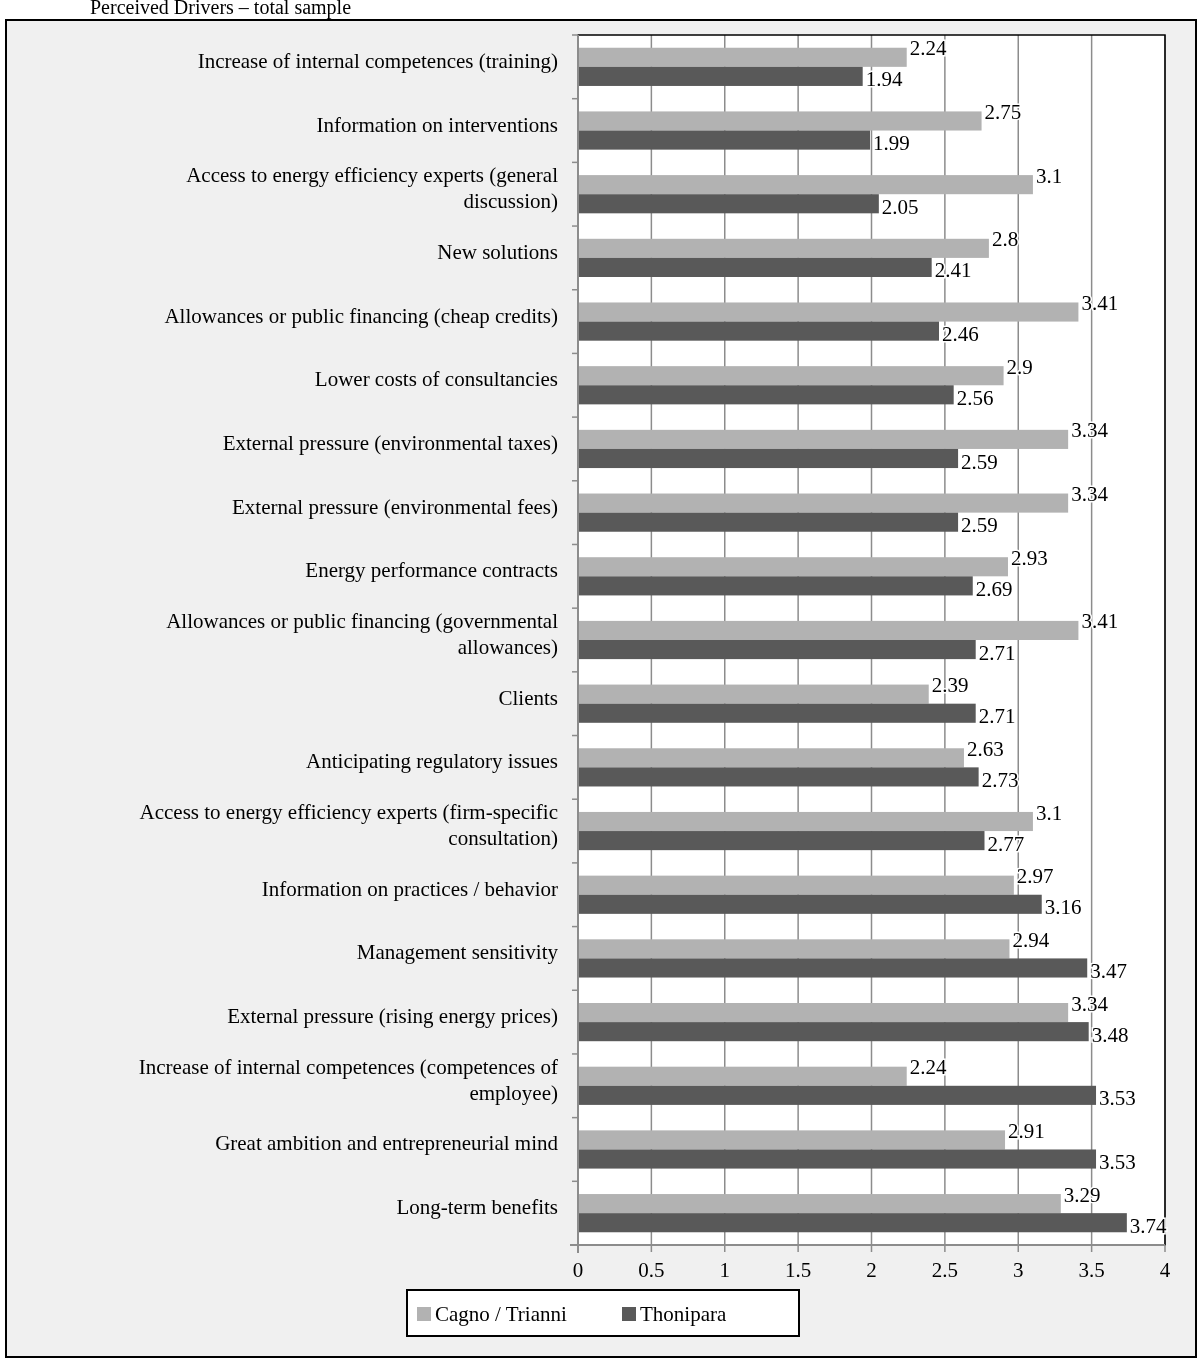 The height and width of the screenshot is (1360, 1199). I want to click on data-label: 2.05, so click(900, 206).